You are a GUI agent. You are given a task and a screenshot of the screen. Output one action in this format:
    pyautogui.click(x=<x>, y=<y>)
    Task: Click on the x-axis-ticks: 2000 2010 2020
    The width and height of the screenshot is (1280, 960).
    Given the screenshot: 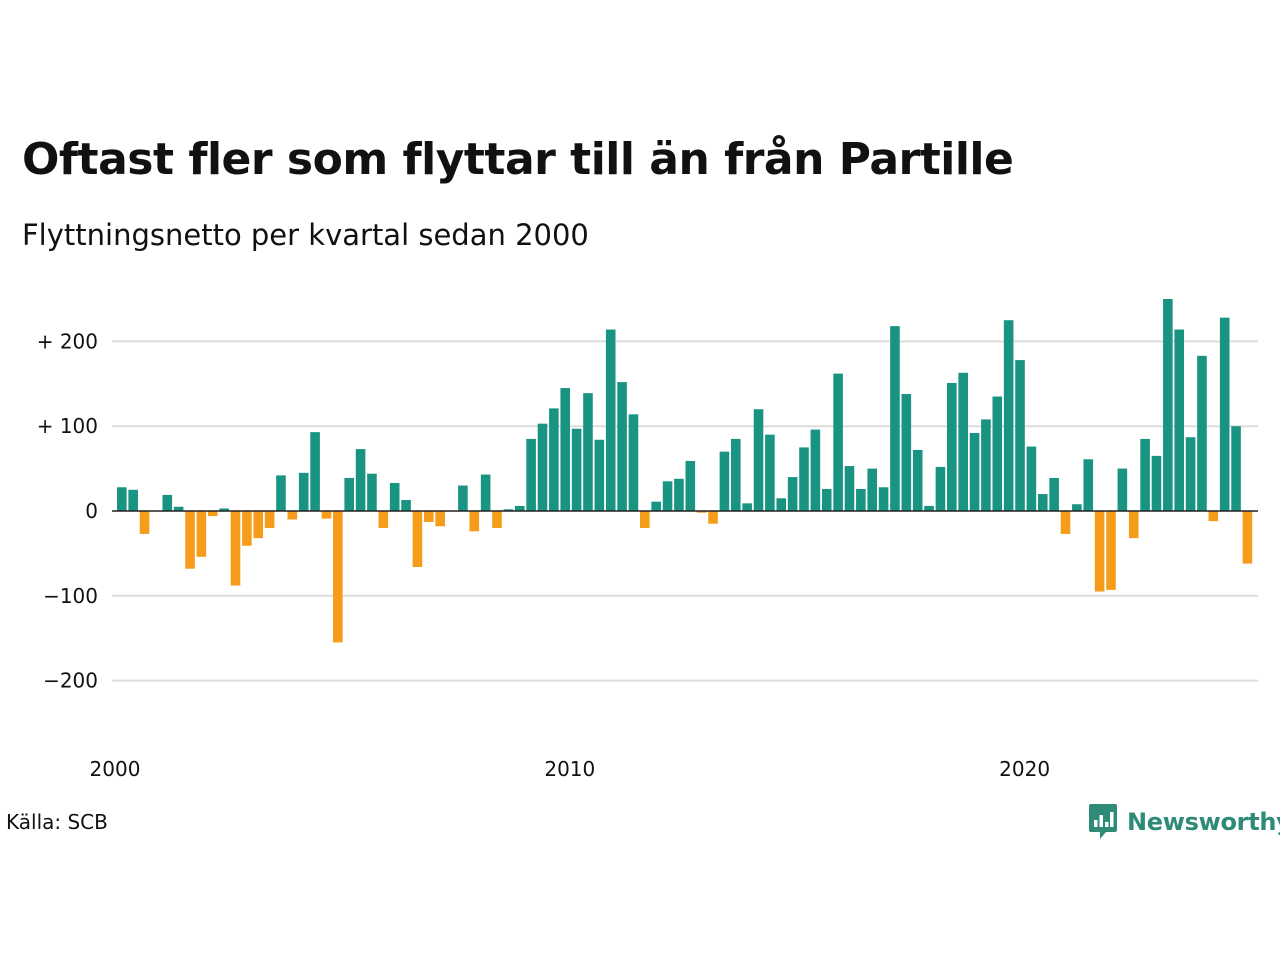 What is the action you would take?
    pyautogui.click(x=570, y=769)
    